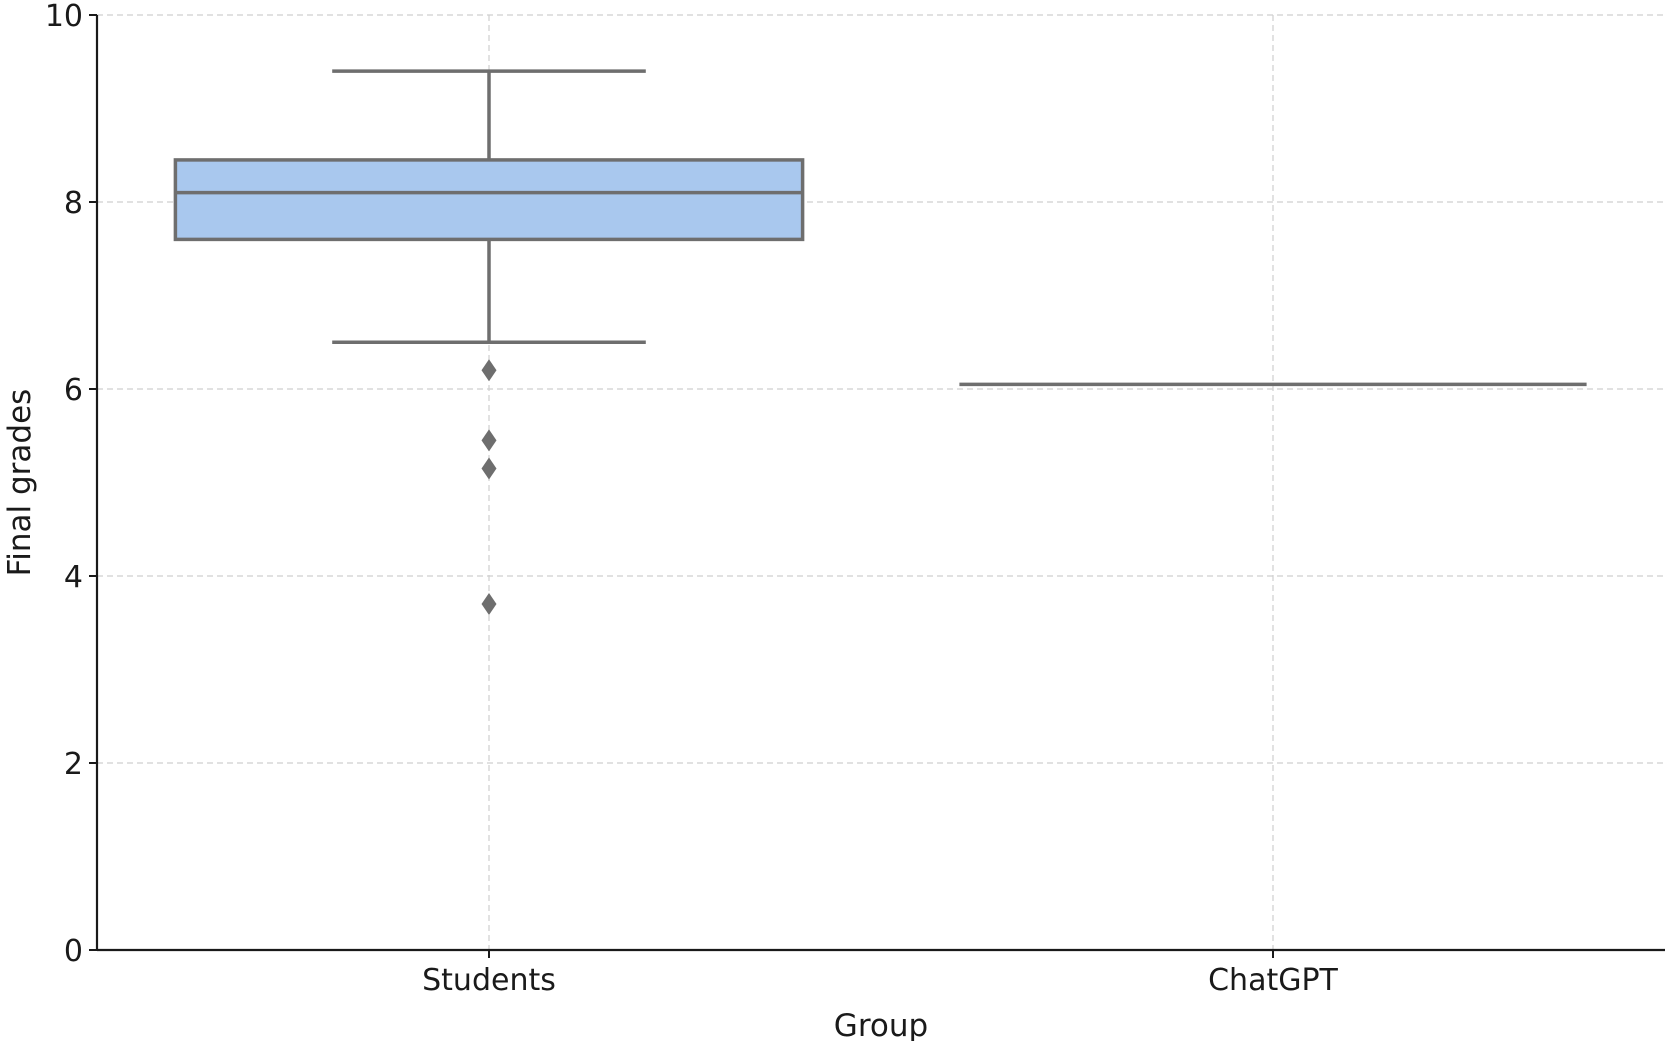 The image size is (1675, 1041). Describe the element at coordinates (489, 200) in the screenshot. I see `iqr-box` at that location.